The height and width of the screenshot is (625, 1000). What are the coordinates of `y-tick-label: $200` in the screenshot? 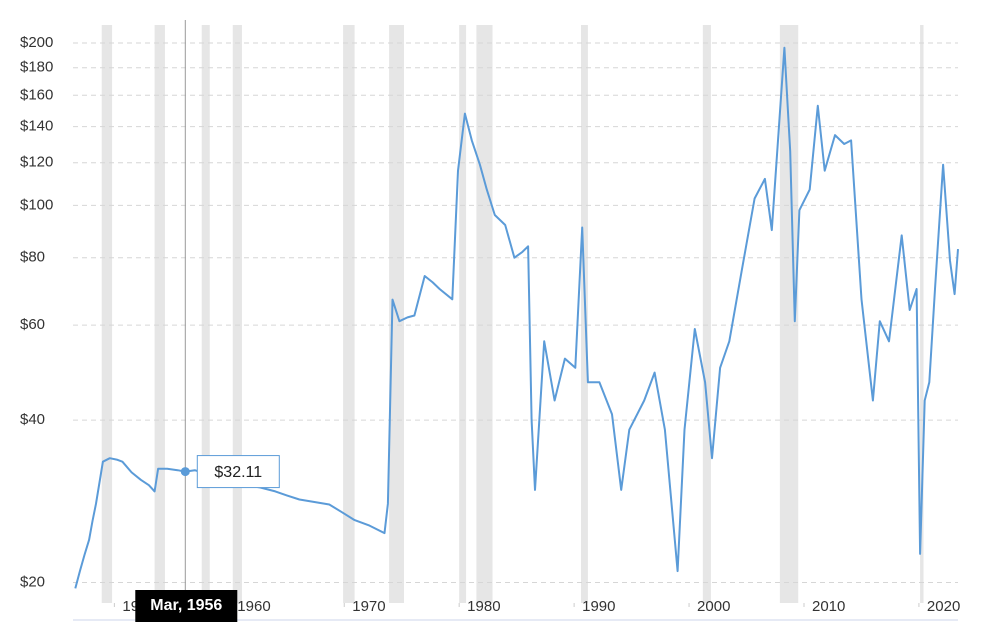 It's located at (36, 42).